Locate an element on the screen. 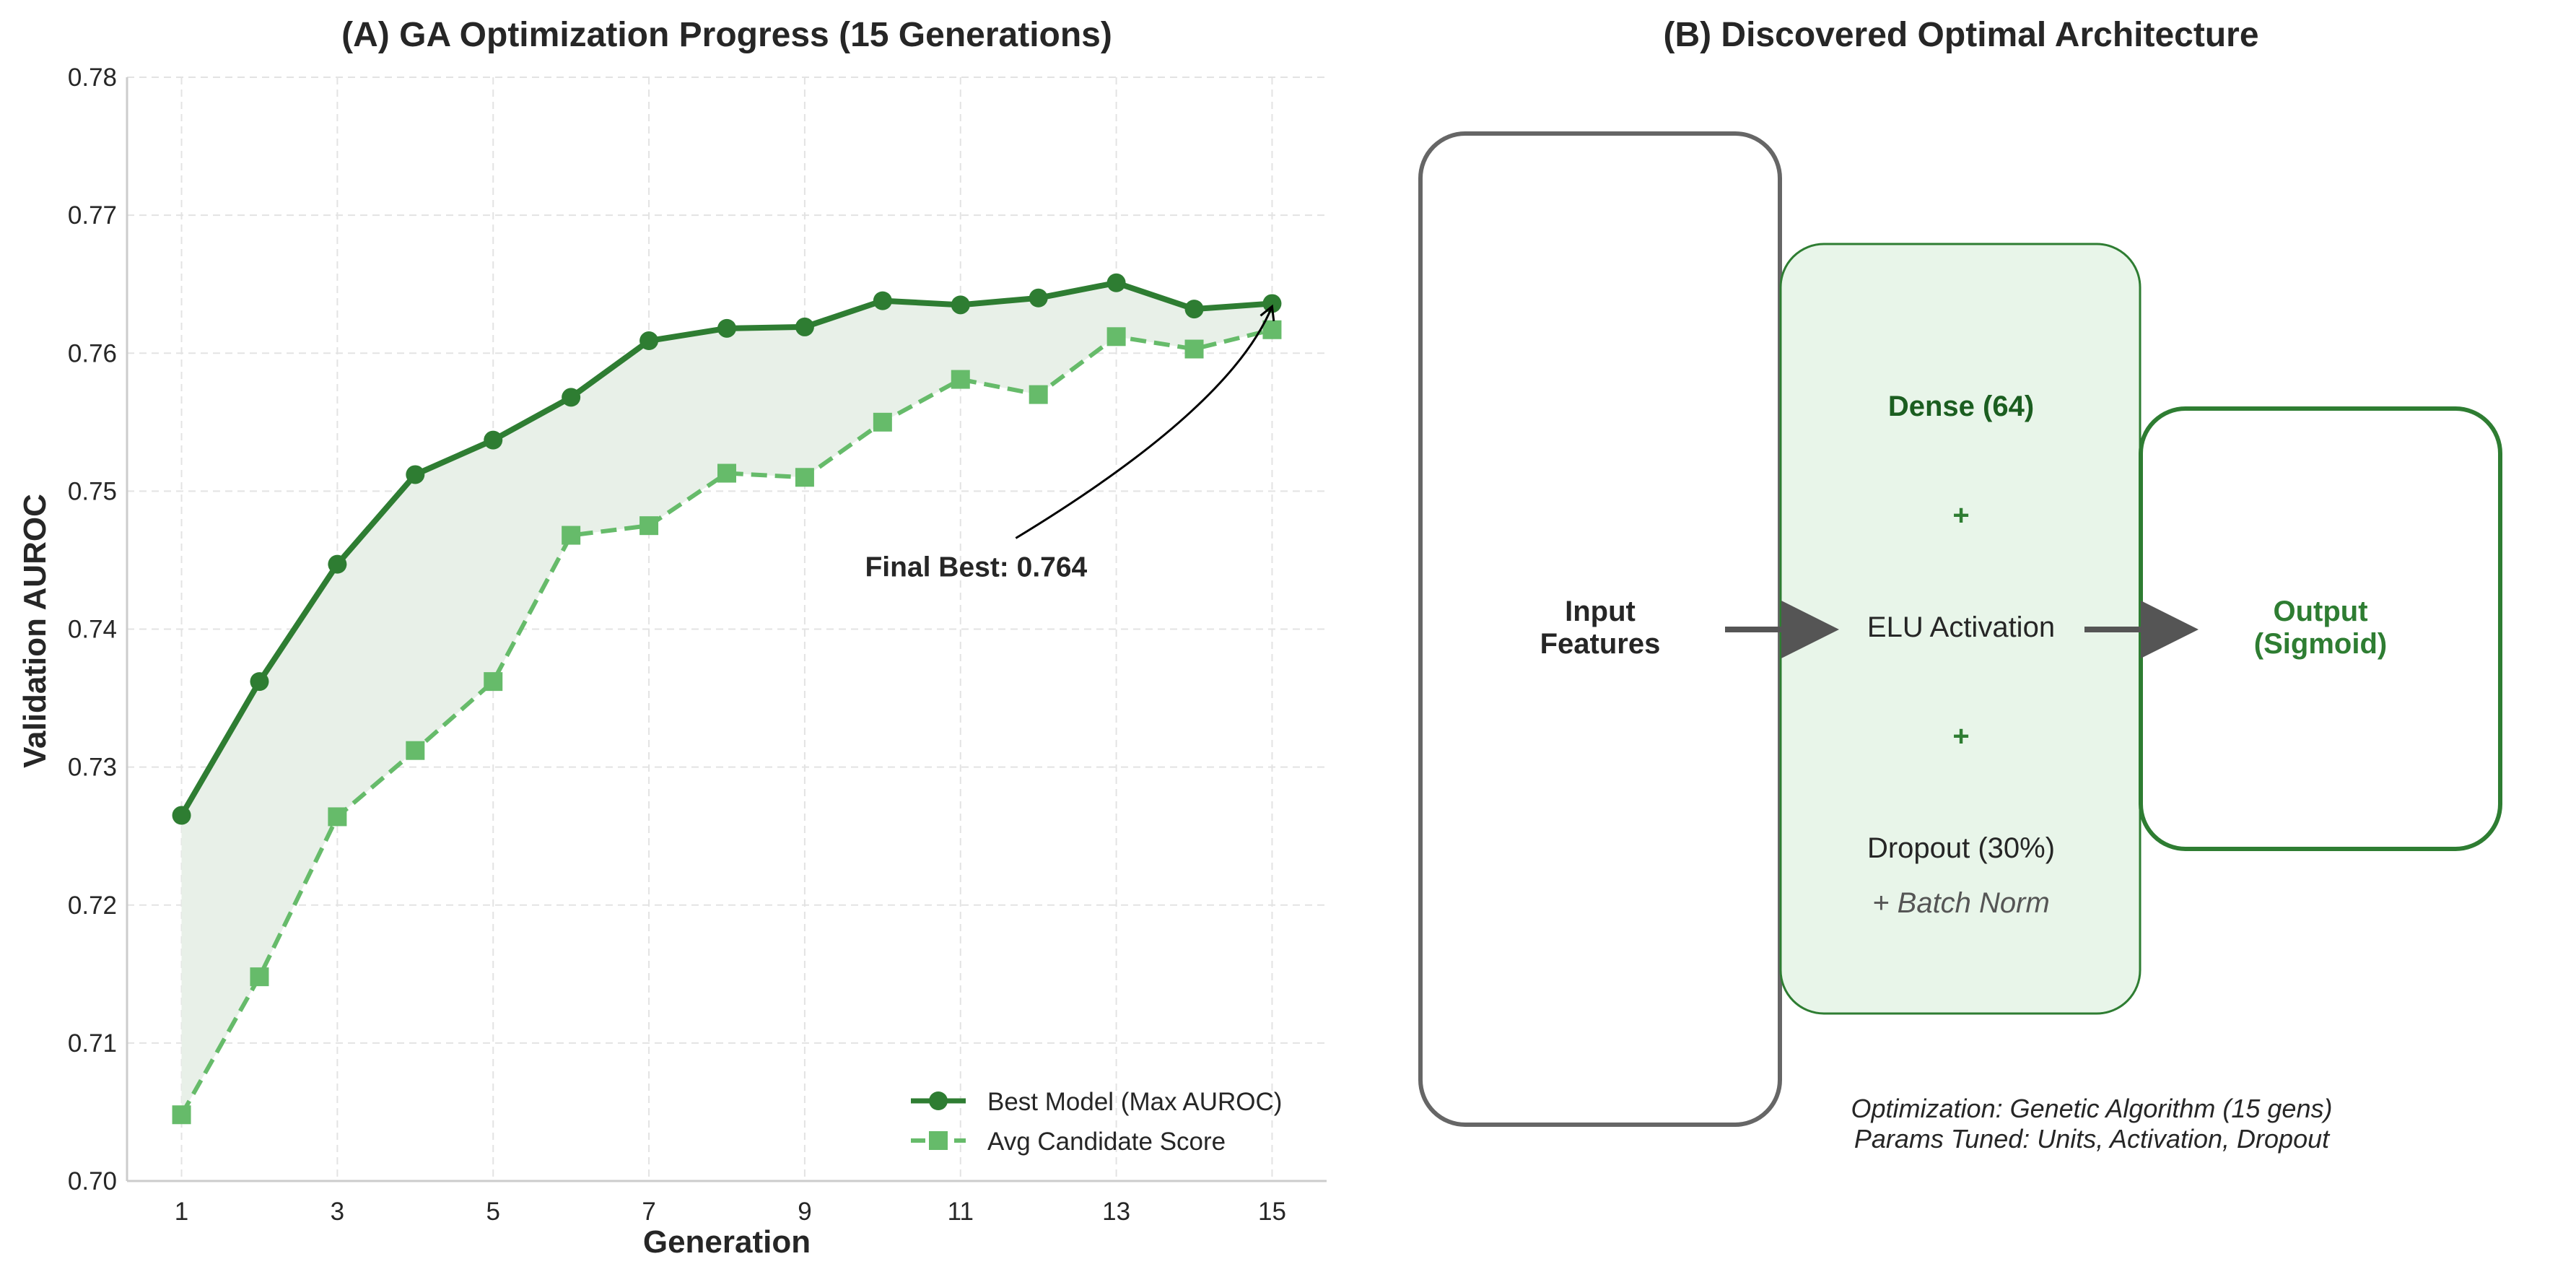  final-best-annotation: Final Best: 0.764 is located at coordinates (976, 567).